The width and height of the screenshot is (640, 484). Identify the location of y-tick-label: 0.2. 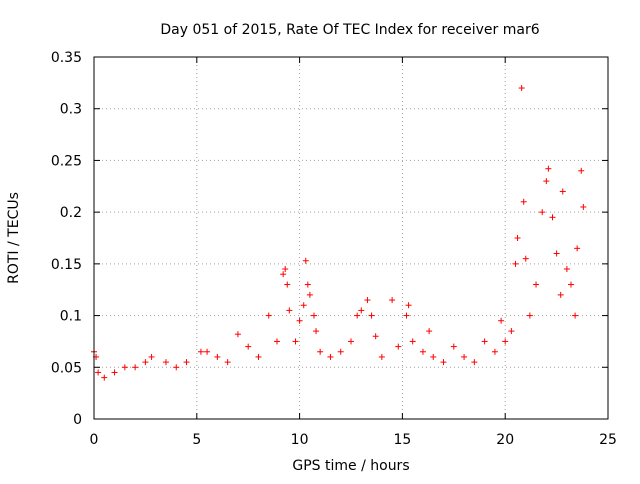
(71, 213).